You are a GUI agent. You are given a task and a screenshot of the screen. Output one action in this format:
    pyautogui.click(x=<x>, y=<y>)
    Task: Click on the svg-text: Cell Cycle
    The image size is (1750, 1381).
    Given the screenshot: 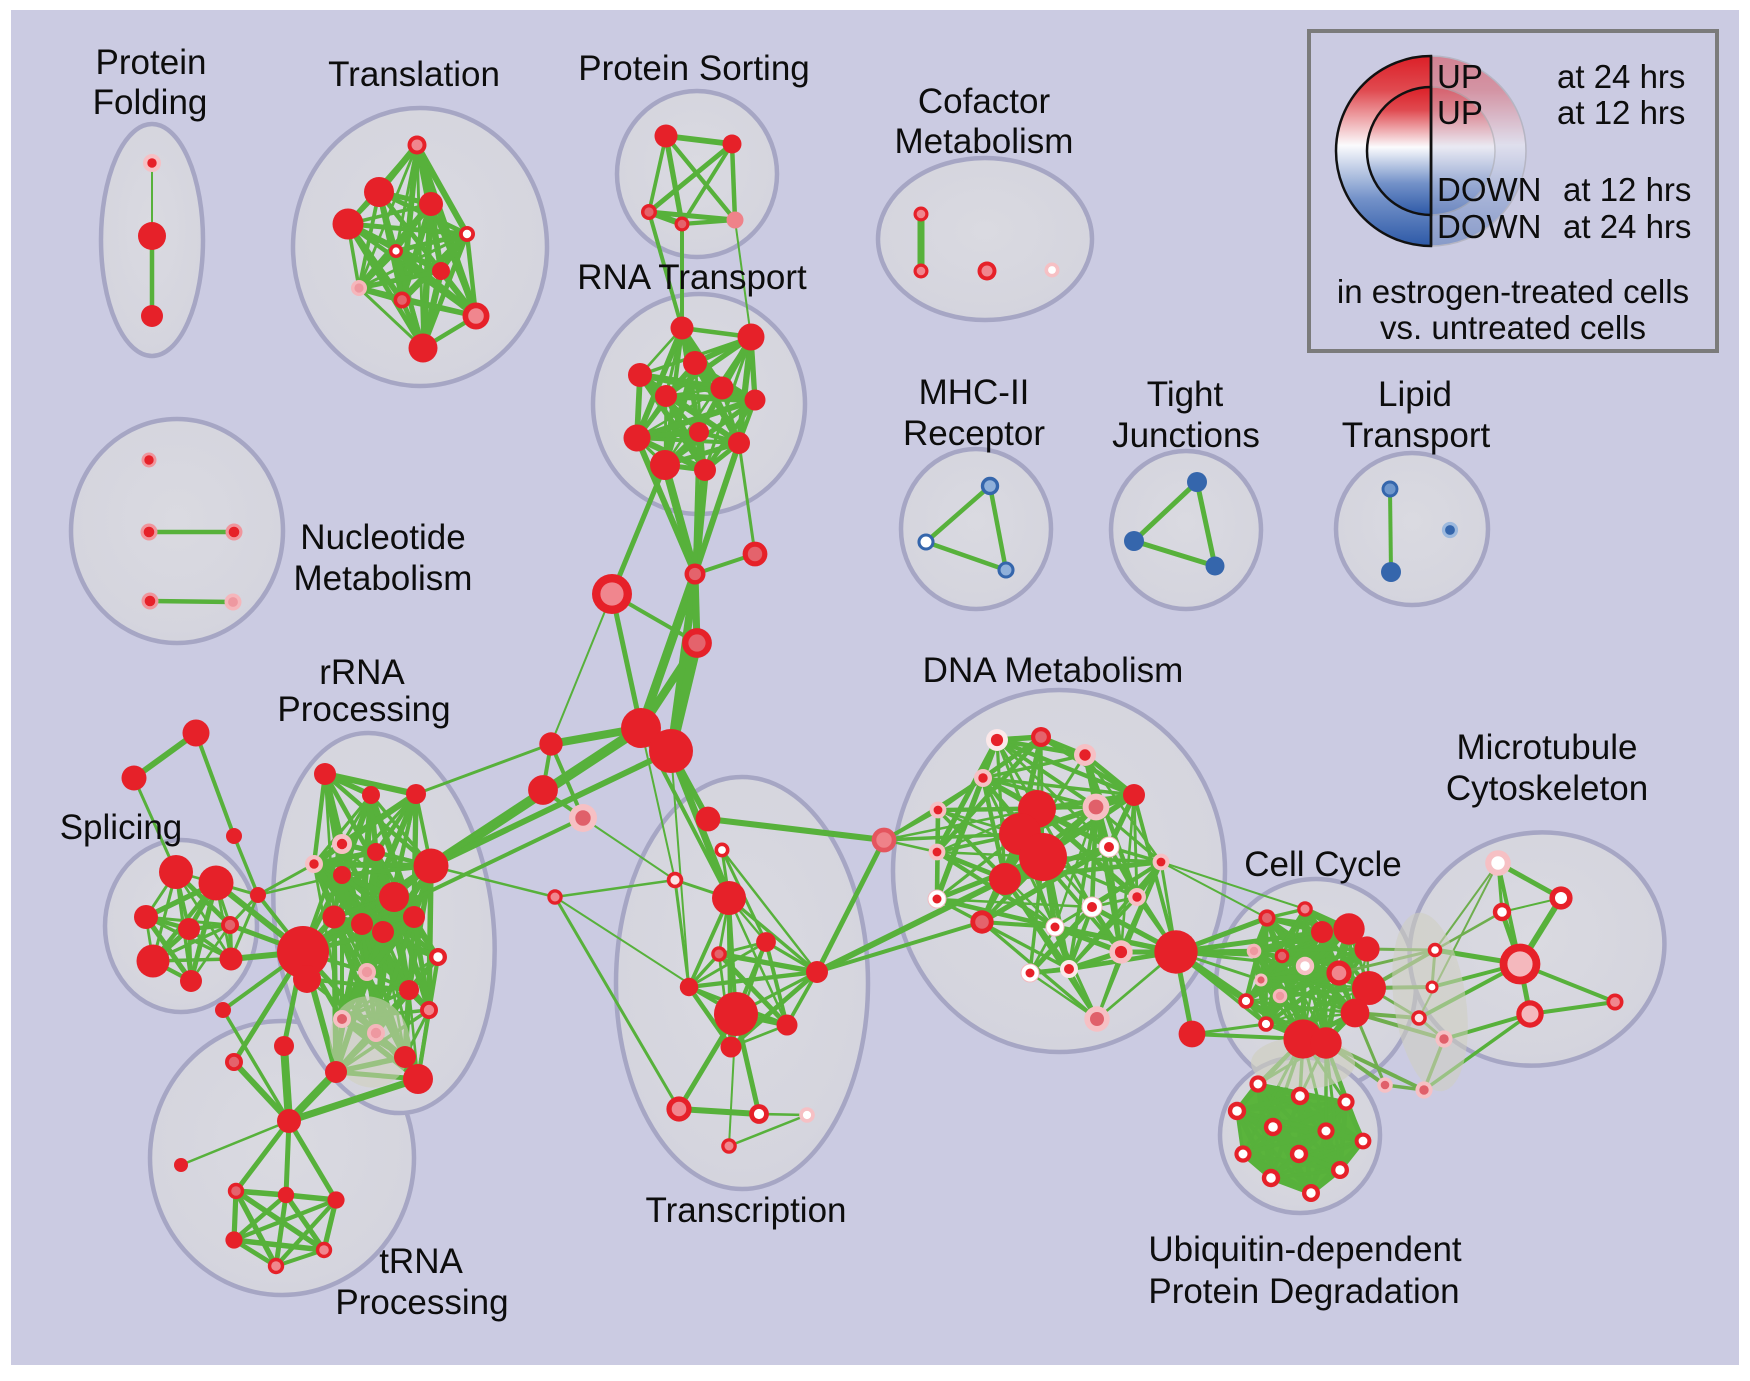 What is the action you would take?
    pyautogui.click(x=1323, y=864)
    